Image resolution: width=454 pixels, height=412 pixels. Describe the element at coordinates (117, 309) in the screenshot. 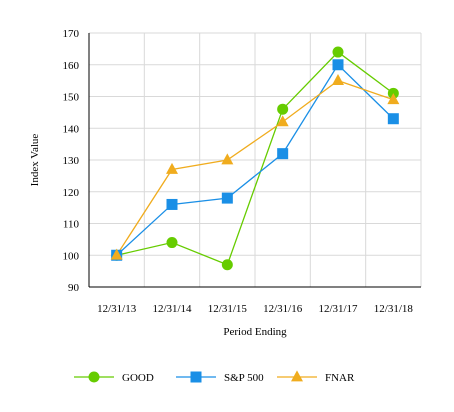

I see `x-tick-label: 12/31/13` at that location.